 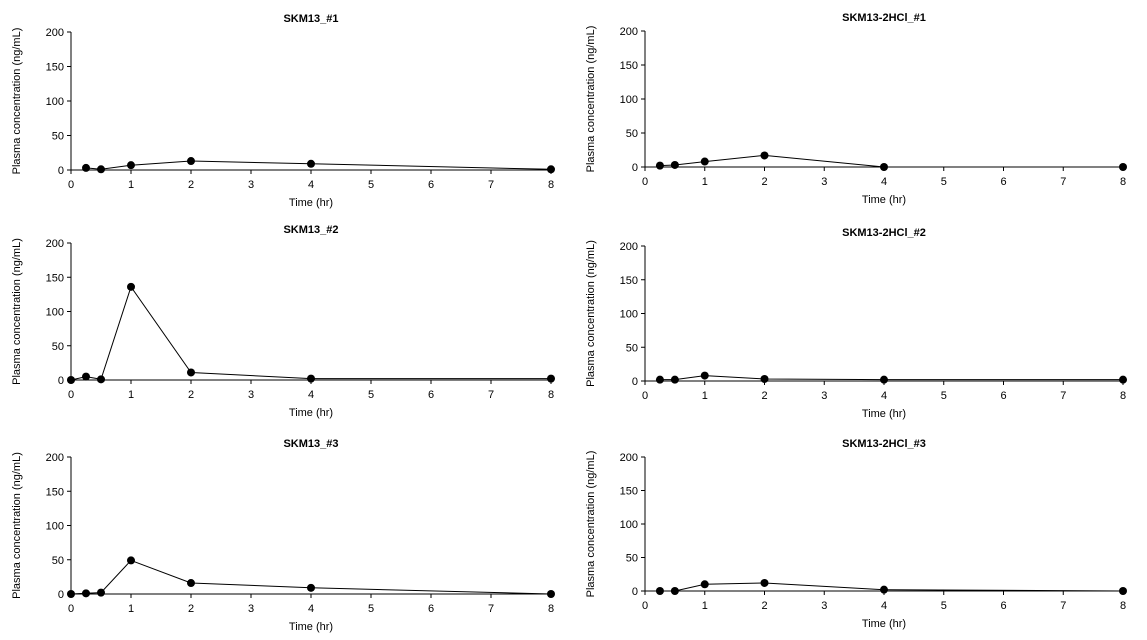 I want to click on chart-title: SKM13_#3, so click(x=310, y=444).